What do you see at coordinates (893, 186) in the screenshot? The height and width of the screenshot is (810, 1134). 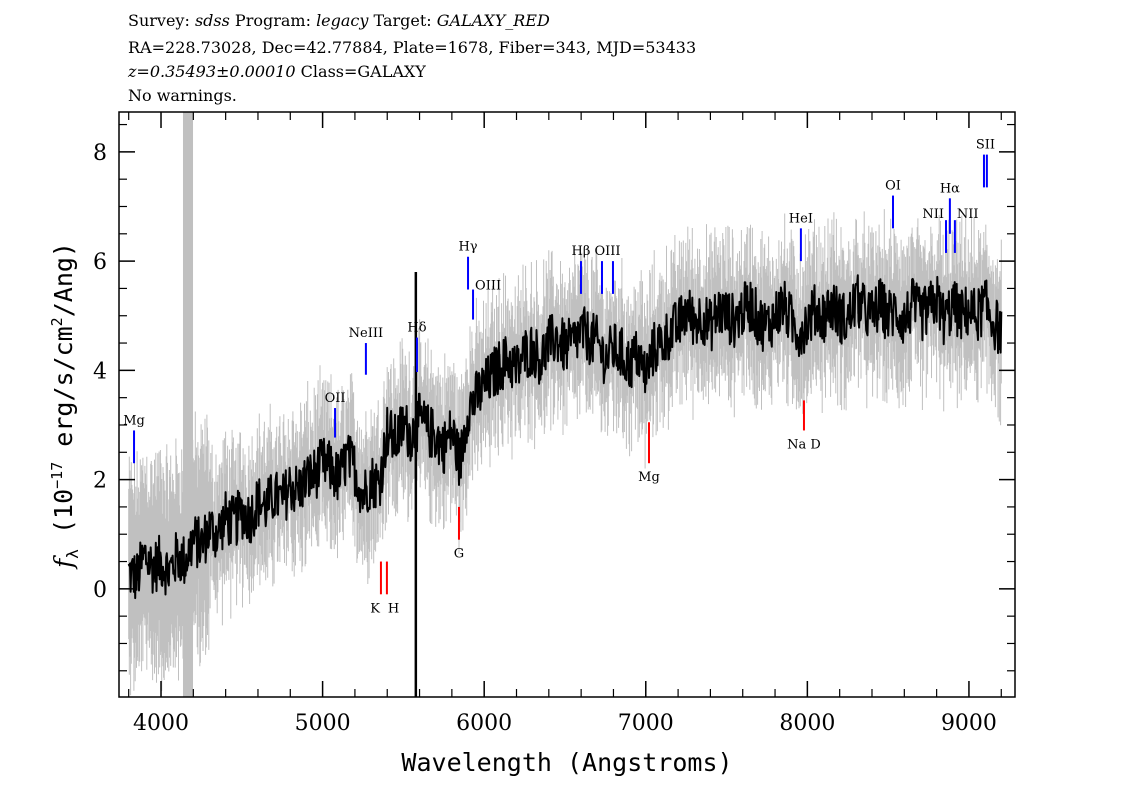 I see `line-label: OI` at bounding box center [893, 186].